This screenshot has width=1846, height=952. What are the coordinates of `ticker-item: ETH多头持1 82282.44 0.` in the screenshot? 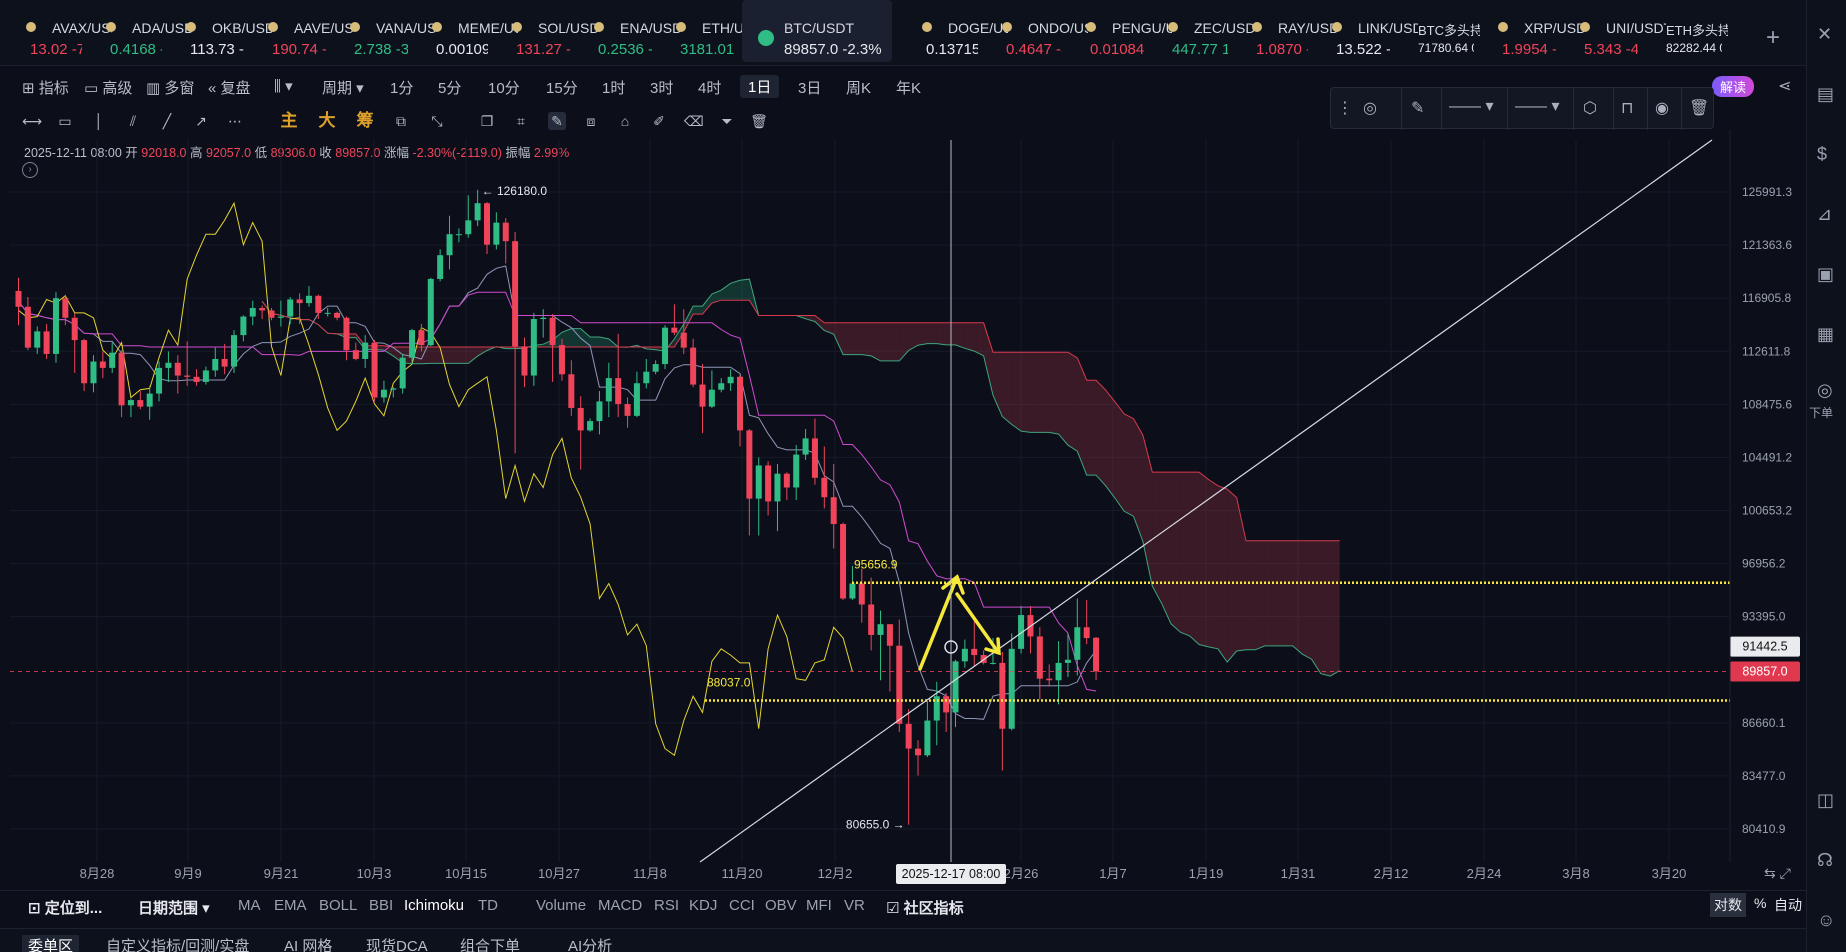 It's located at (1682, 31).